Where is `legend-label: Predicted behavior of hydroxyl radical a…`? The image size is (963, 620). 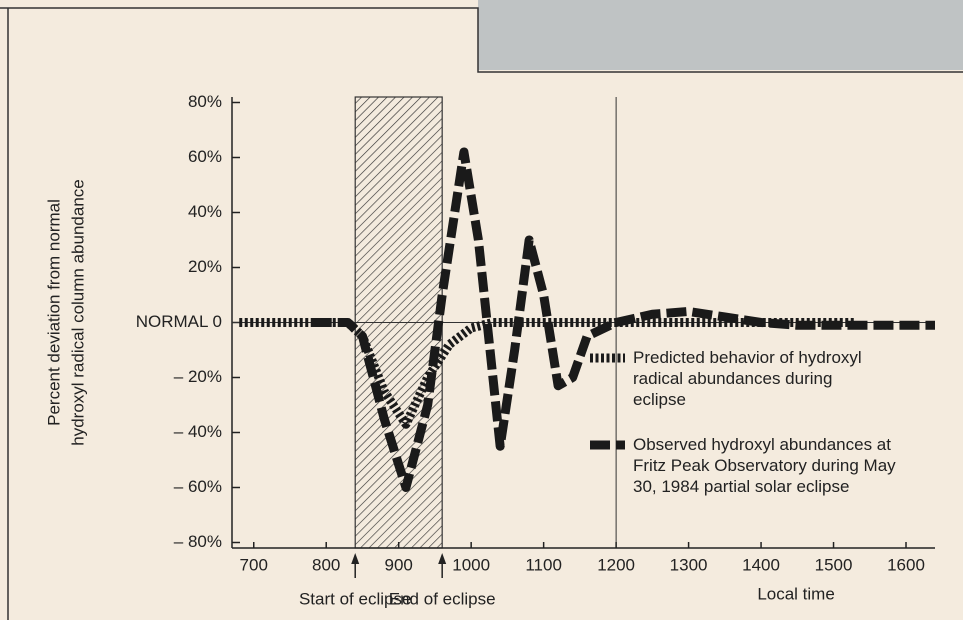
legend-label: Predicted behavior of hydroxyl radical a… is located at coordinates (747, 378).